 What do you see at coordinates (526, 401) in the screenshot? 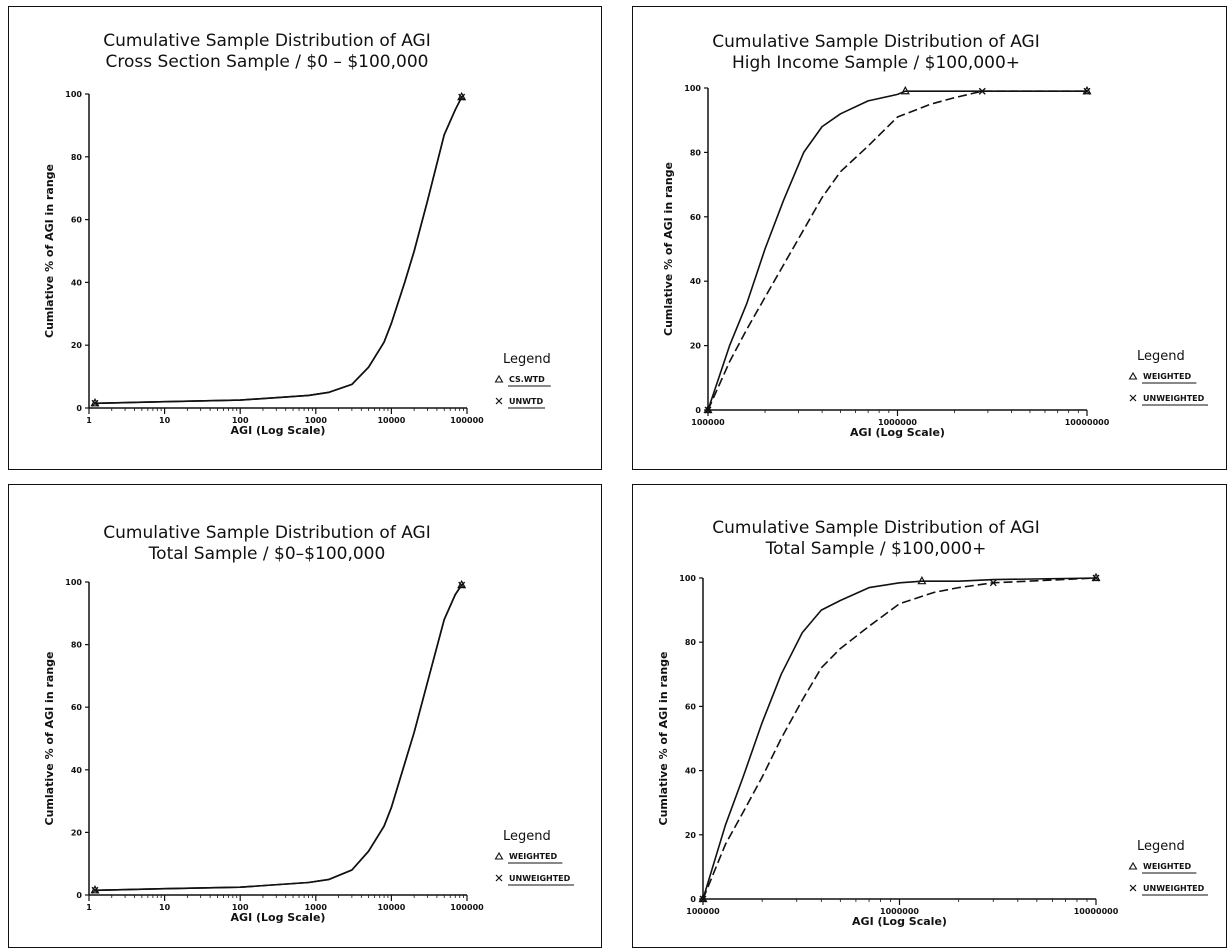
I see `legend-item-label: UNWTD` at bounding box center [526, 401].